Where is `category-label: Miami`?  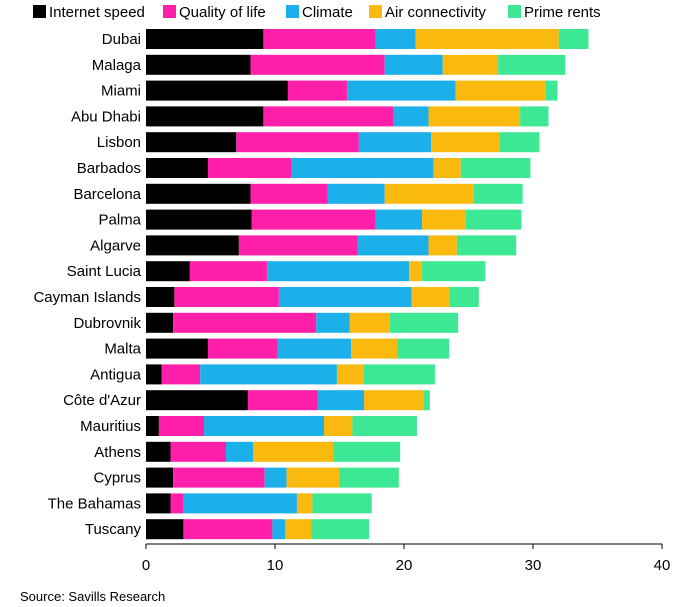 category-label: Miami is located at coordinates (121, 91).